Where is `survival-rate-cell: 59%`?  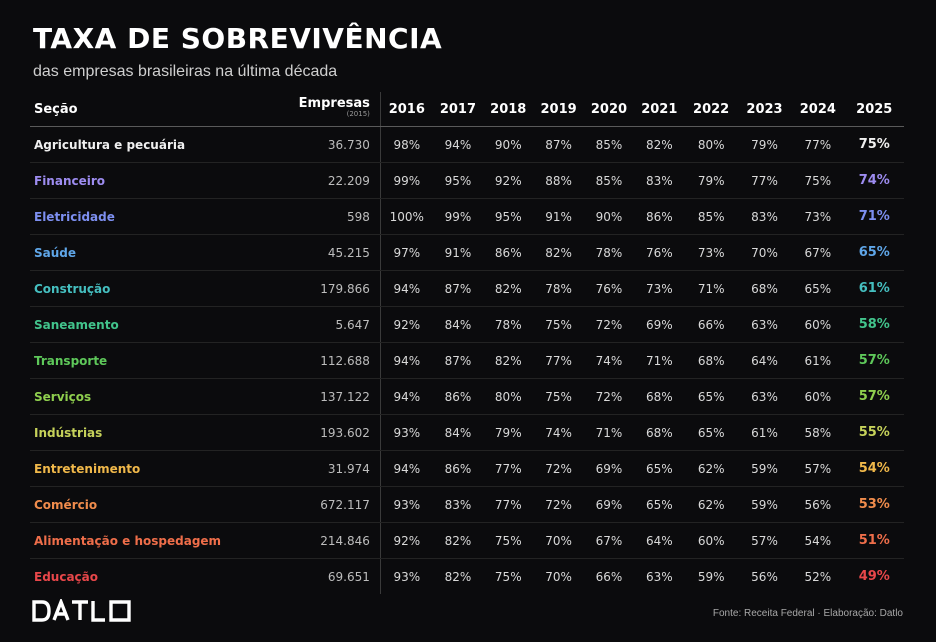
survival-rate-cell: 59% is located at coordinates (764, 504).